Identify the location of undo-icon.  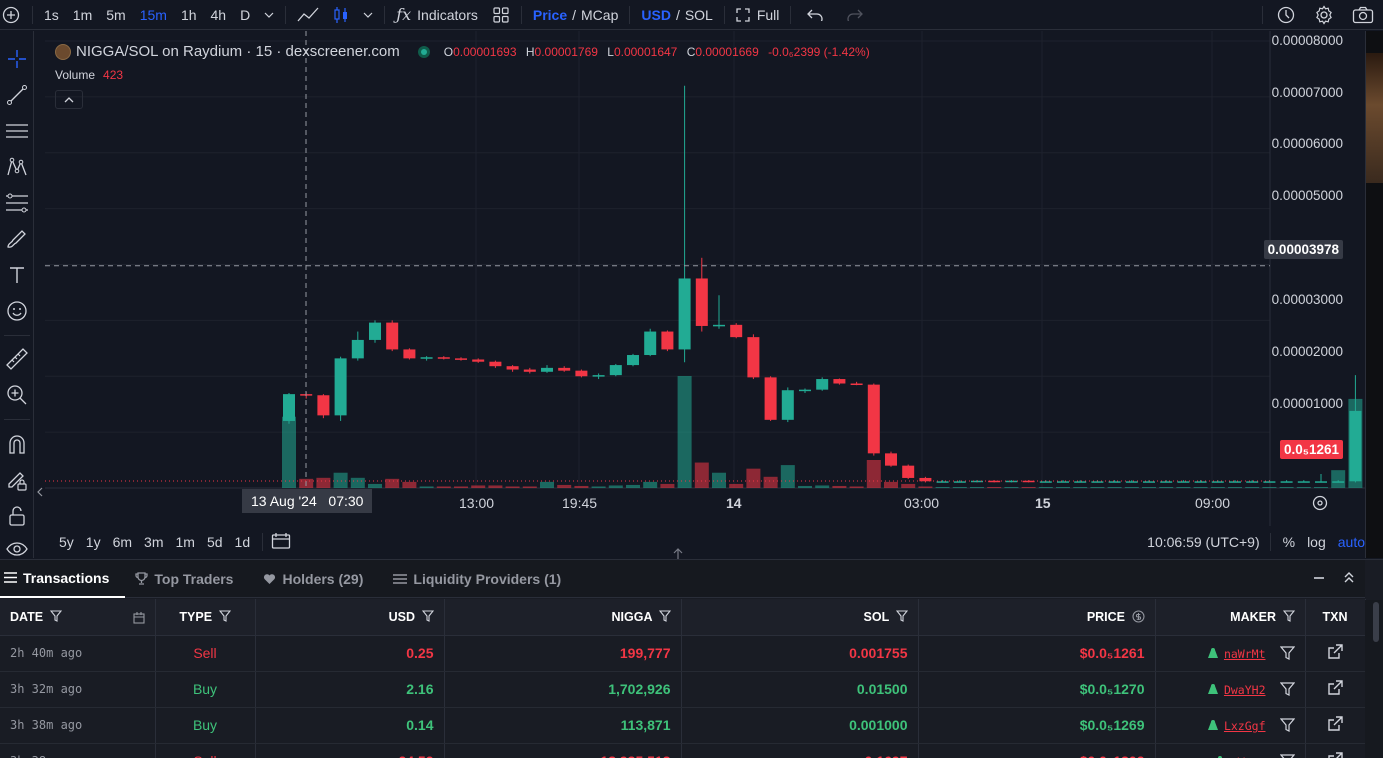
(815, 15).